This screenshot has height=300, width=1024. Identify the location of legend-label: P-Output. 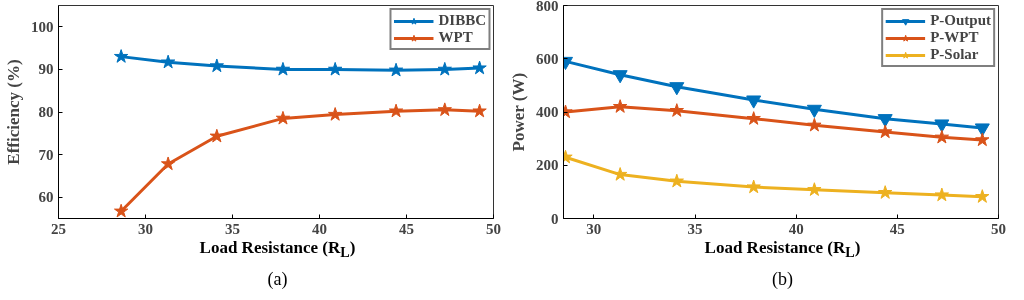
(960, 20).